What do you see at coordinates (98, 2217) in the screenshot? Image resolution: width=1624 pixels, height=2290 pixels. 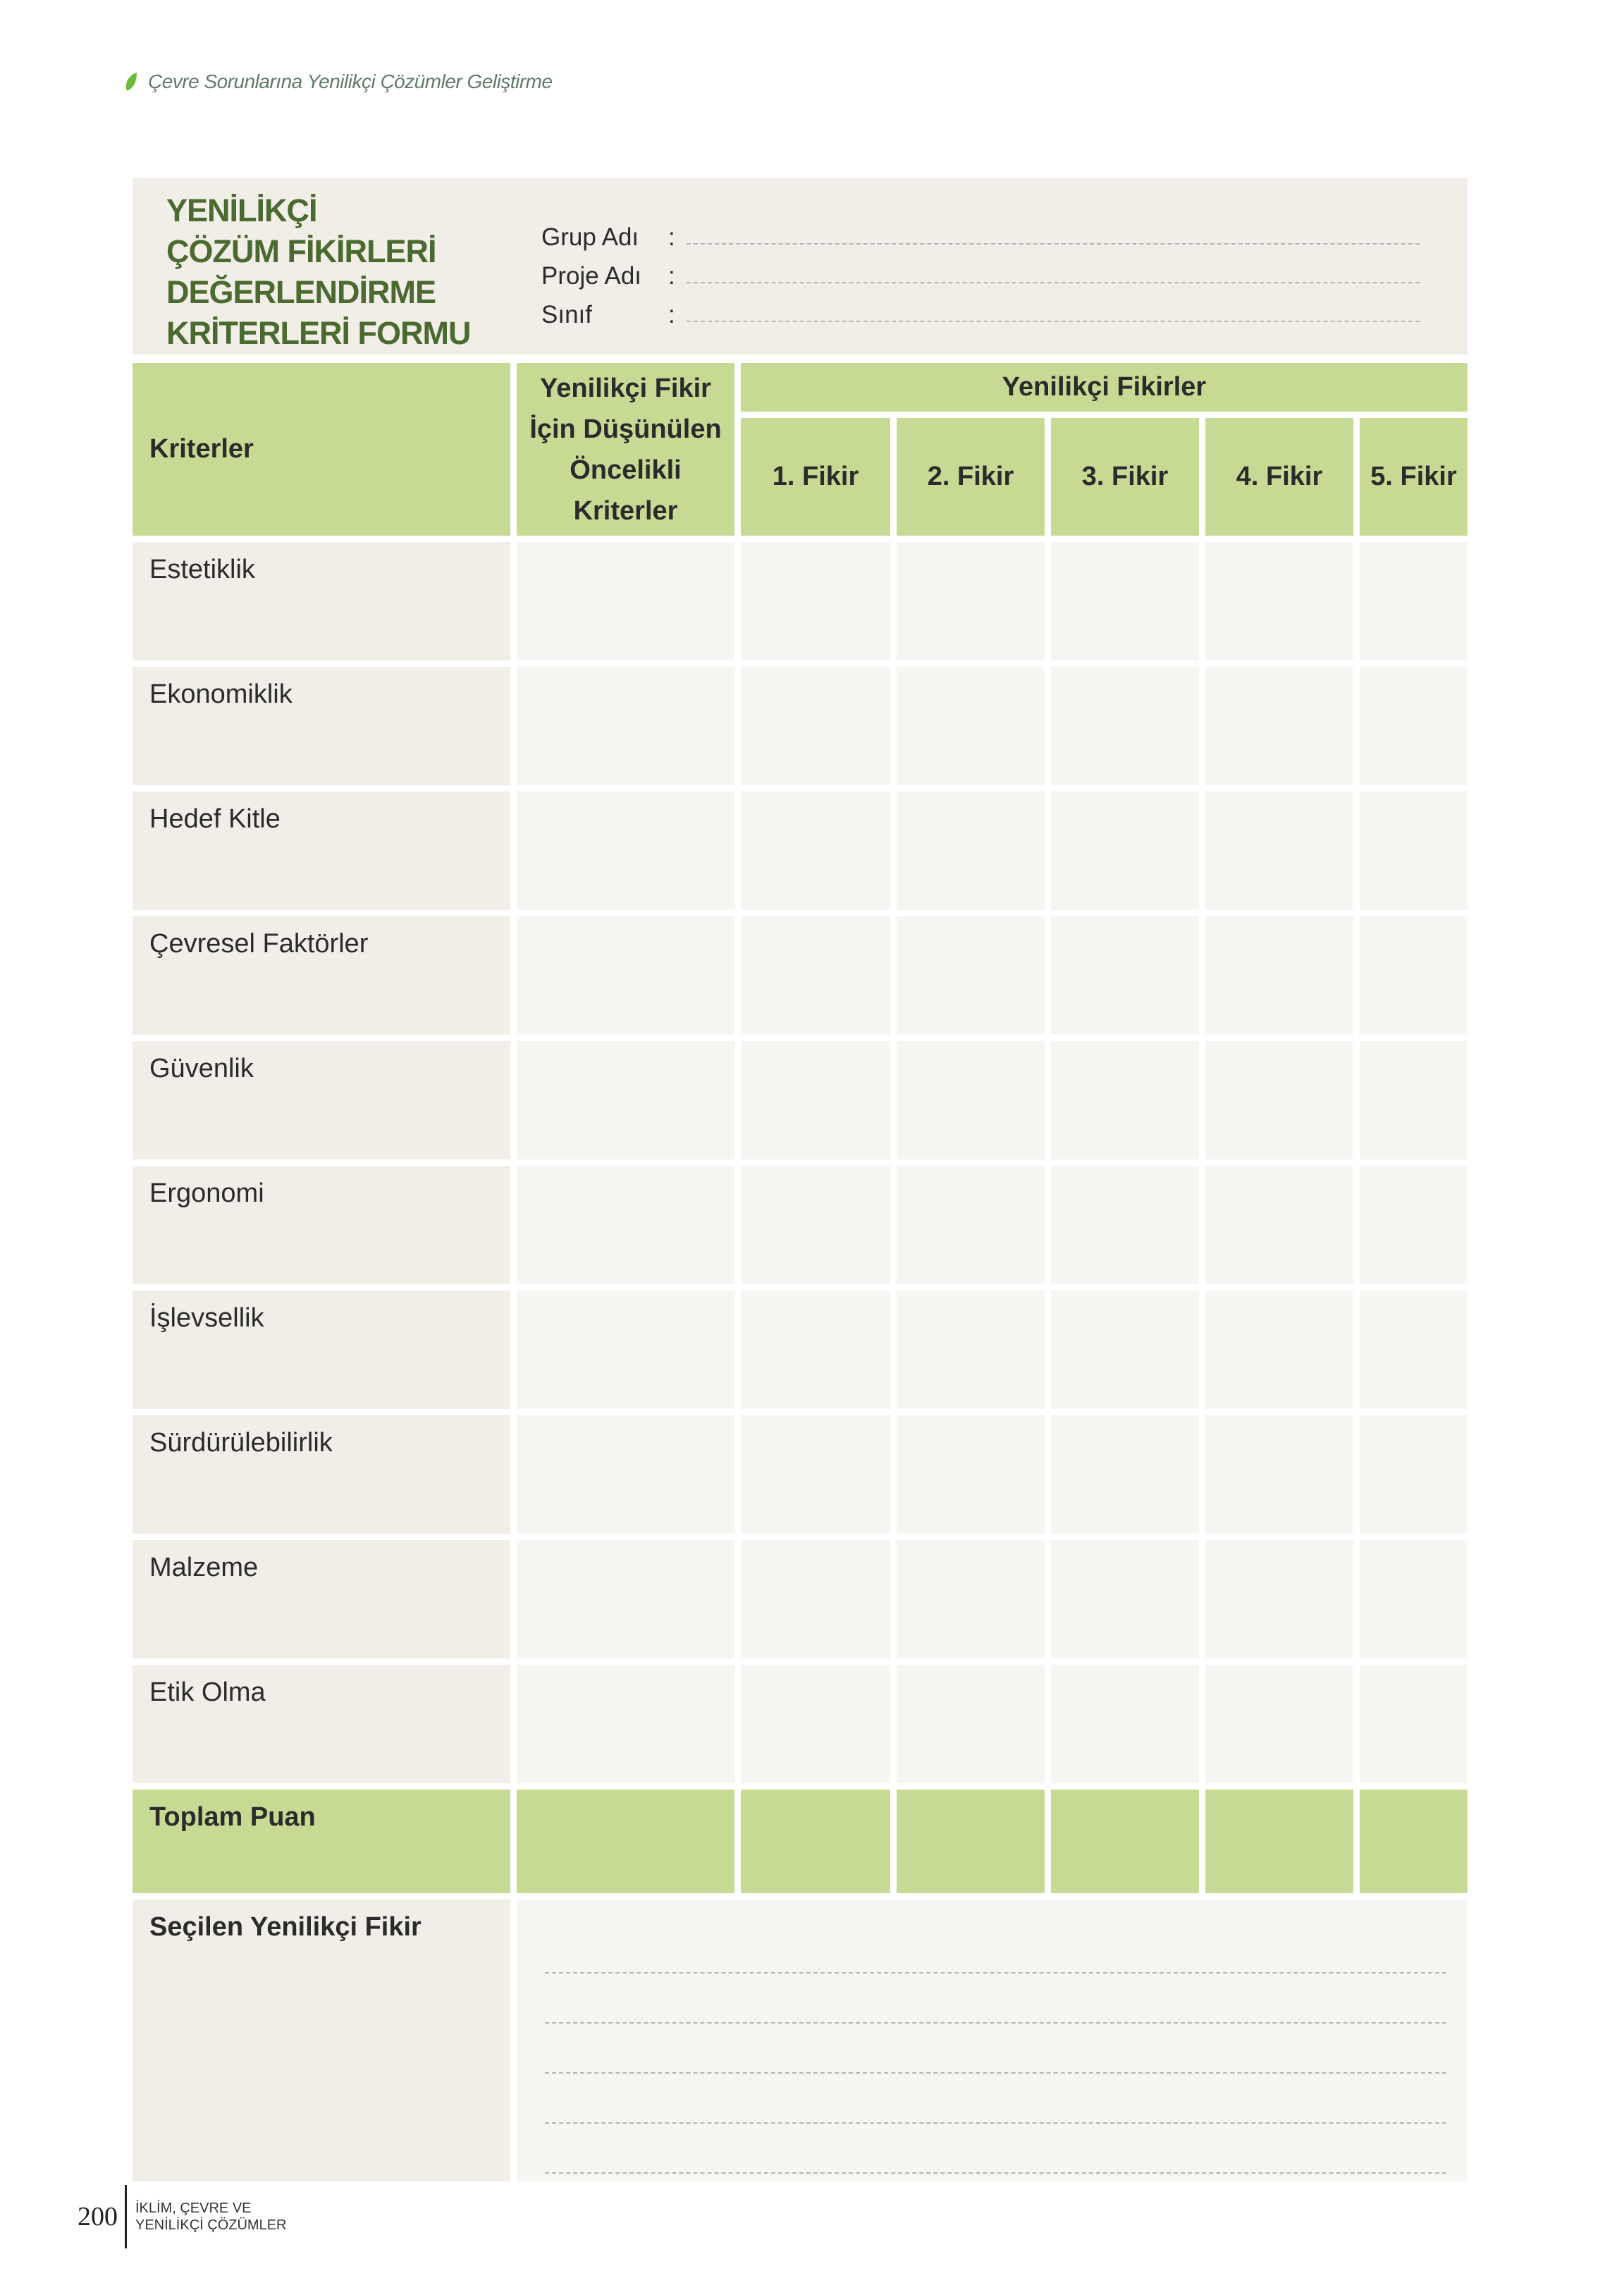 I see `page-number: 200` at bounding box center [98, 2217].